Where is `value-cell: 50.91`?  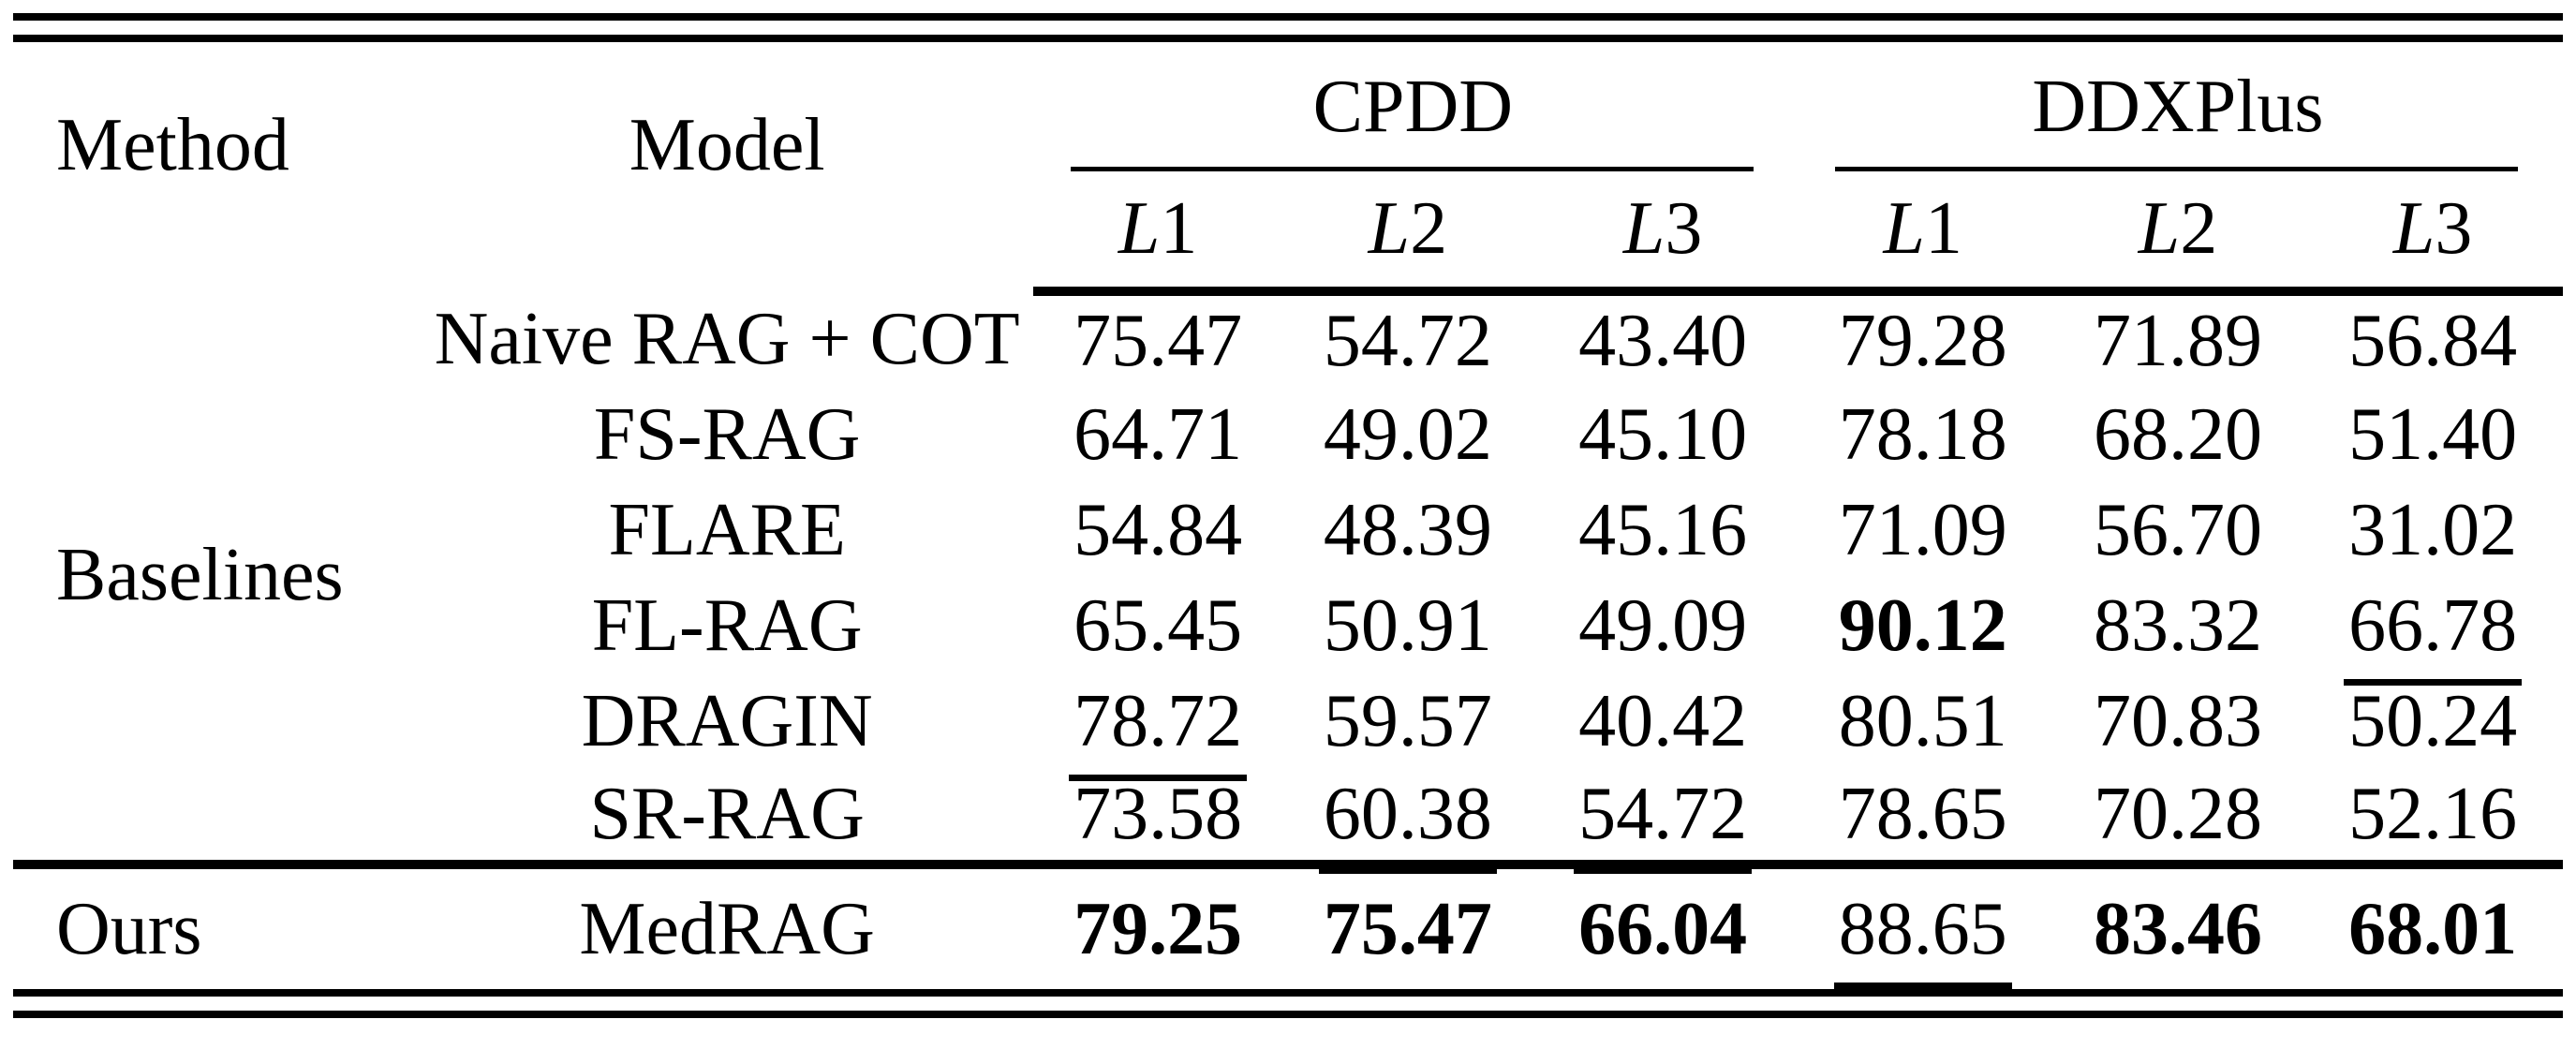 value-cell: 50.91 is located at coordinates (1408, 625).